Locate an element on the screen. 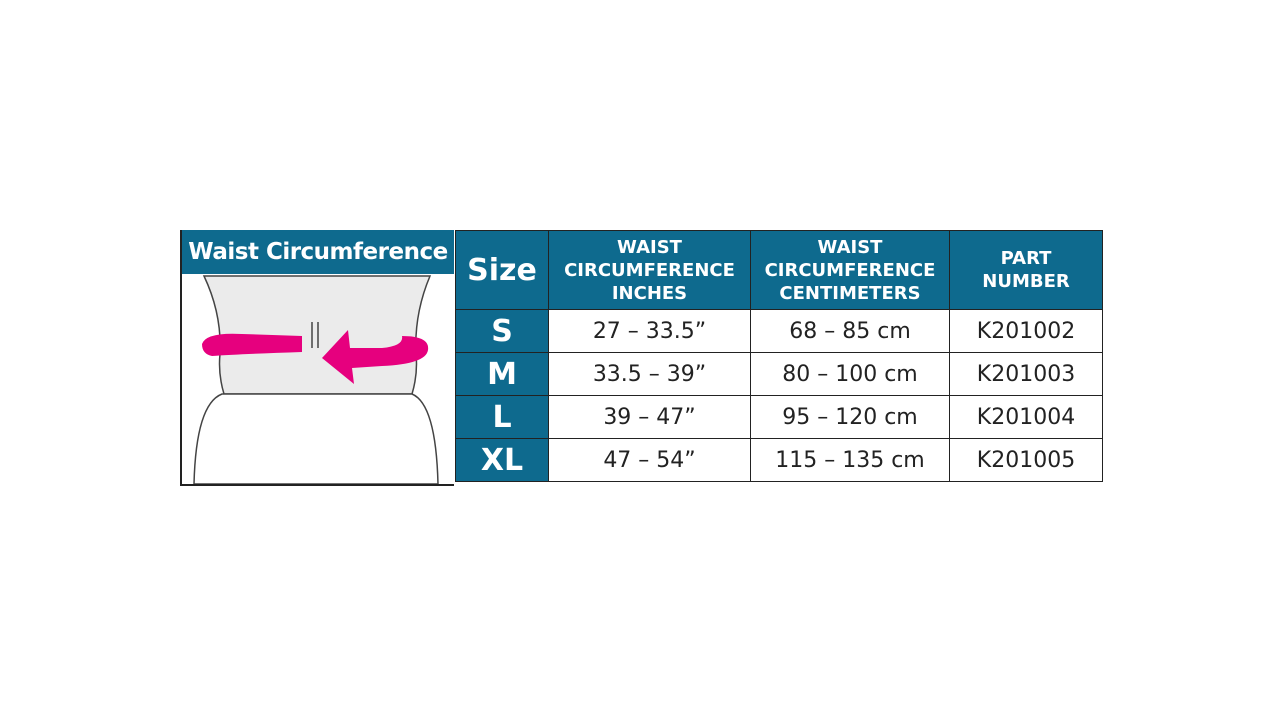 Image resolution: width=1280 pixels, height=720 pixels. size-cell: L is located at coordinates (502, 417).